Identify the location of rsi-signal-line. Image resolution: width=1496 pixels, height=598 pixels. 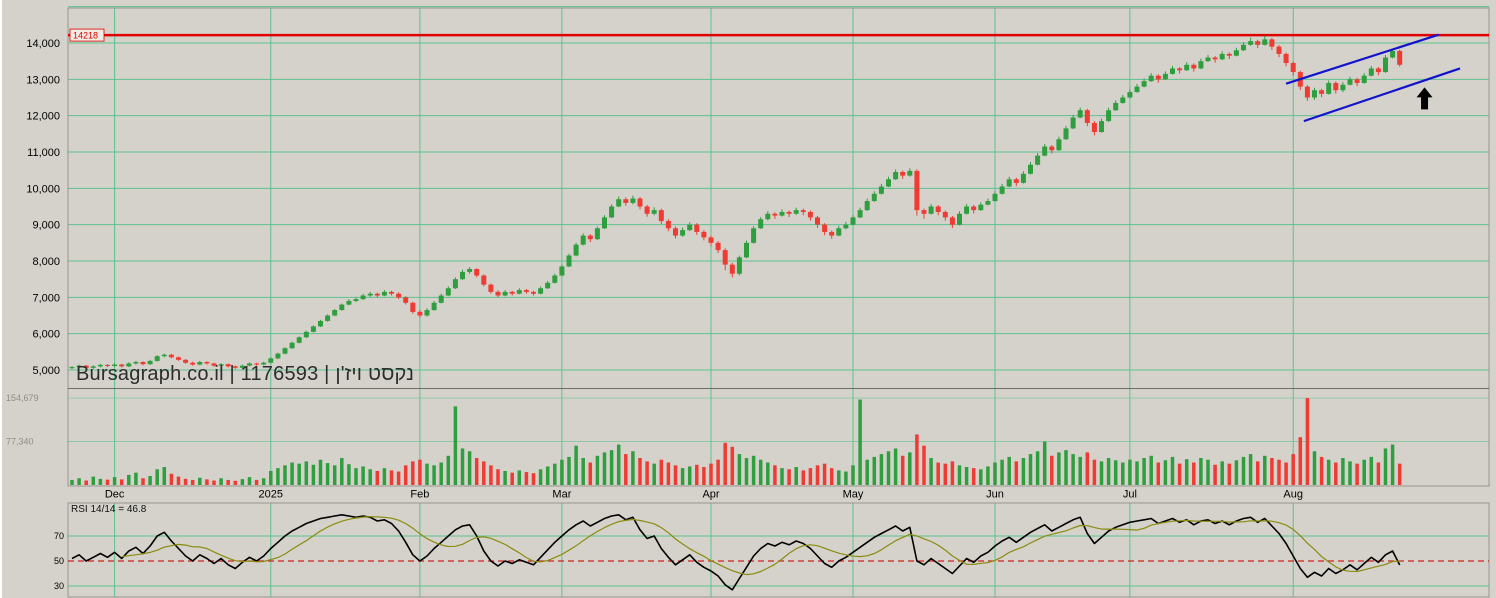
(760, 545).